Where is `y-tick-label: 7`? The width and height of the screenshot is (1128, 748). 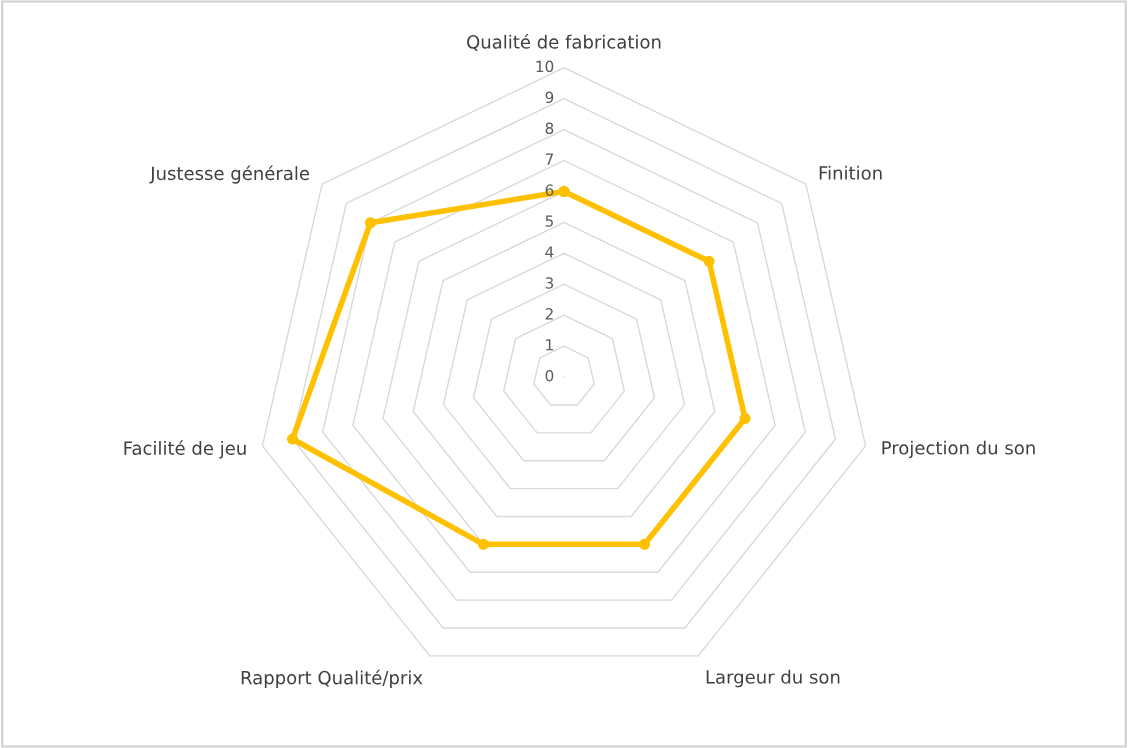
y-tick-label: 7 is located at coordinates (549, 159).